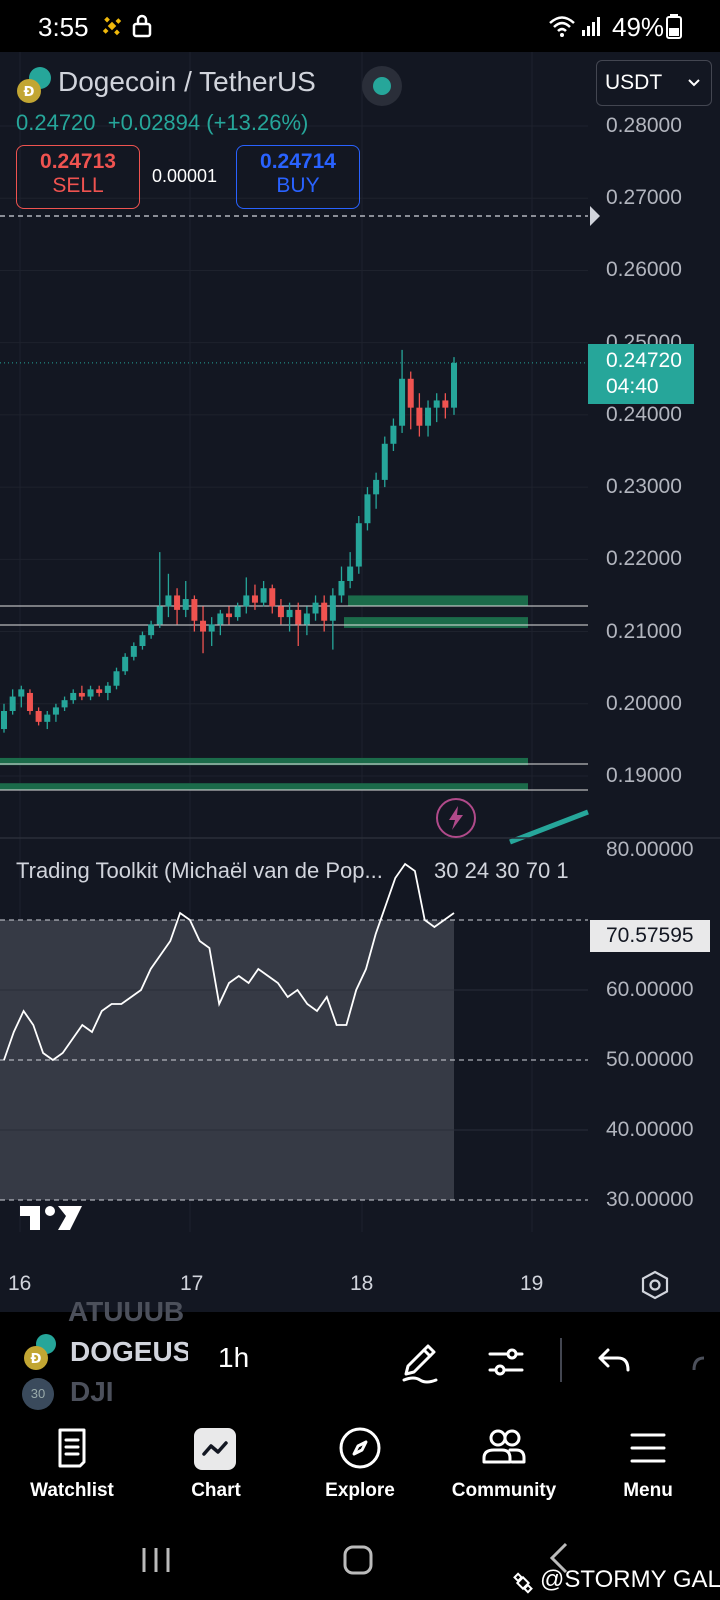  Describe the element at coordinates (215, 1449) in the screenshot. I see `chart-icon` at that location.